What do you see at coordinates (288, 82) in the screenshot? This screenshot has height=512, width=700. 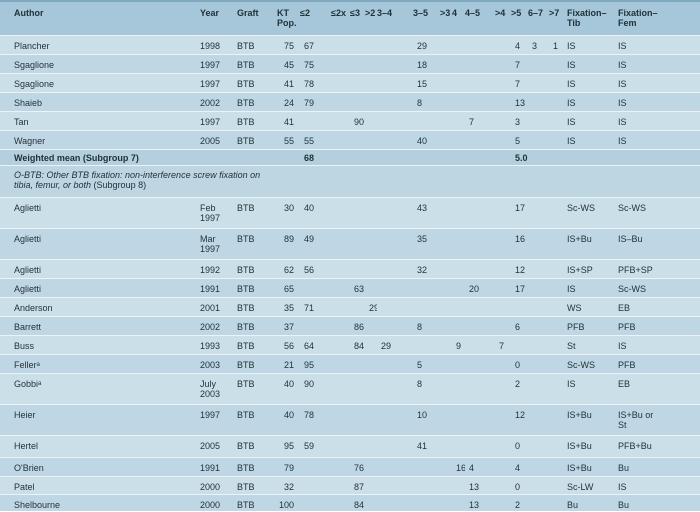 I see `cell-kt: 41` at bounding box center [288, 82].